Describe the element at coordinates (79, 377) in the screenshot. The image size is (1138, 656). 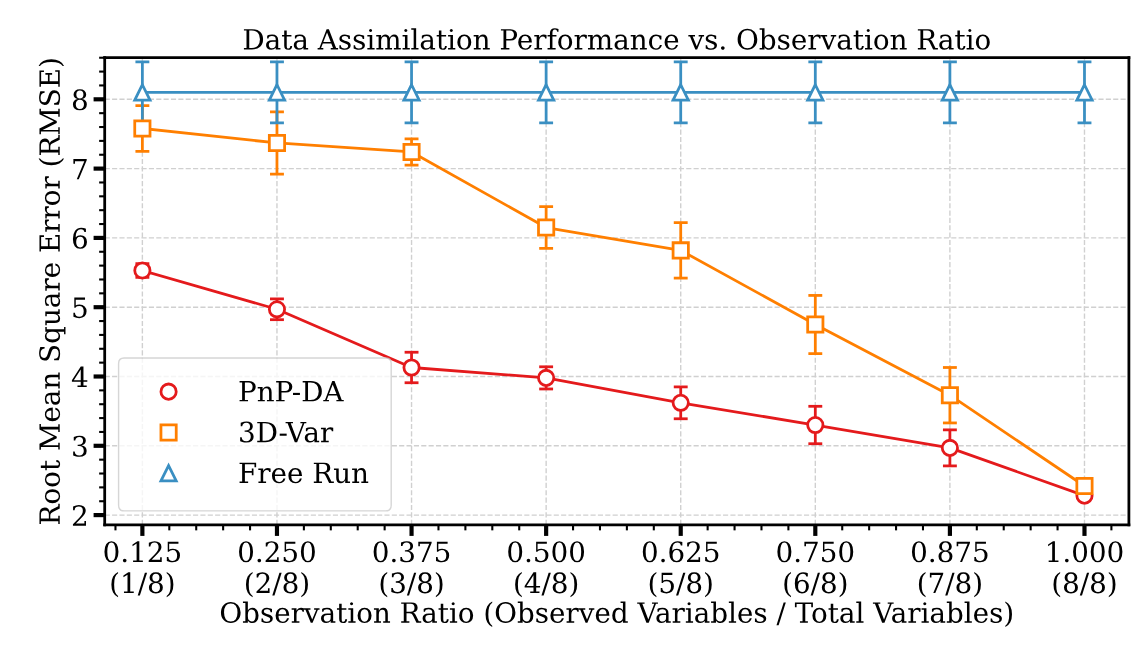
I see `y-tick-label: 4` at that location.